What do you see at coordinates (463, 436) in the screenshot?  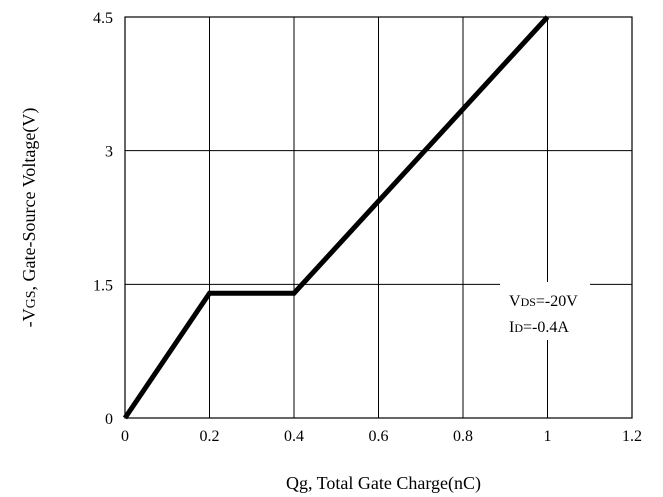 I see `x-tick-label: 0.8` at bounding box center [463, 436].